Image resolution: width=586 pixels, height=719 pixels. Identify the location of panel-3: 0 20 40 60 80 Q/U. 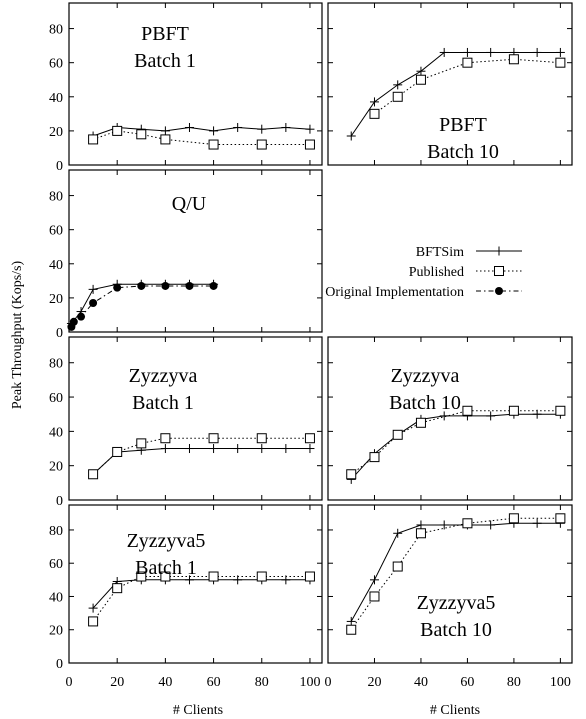
(186, 255).